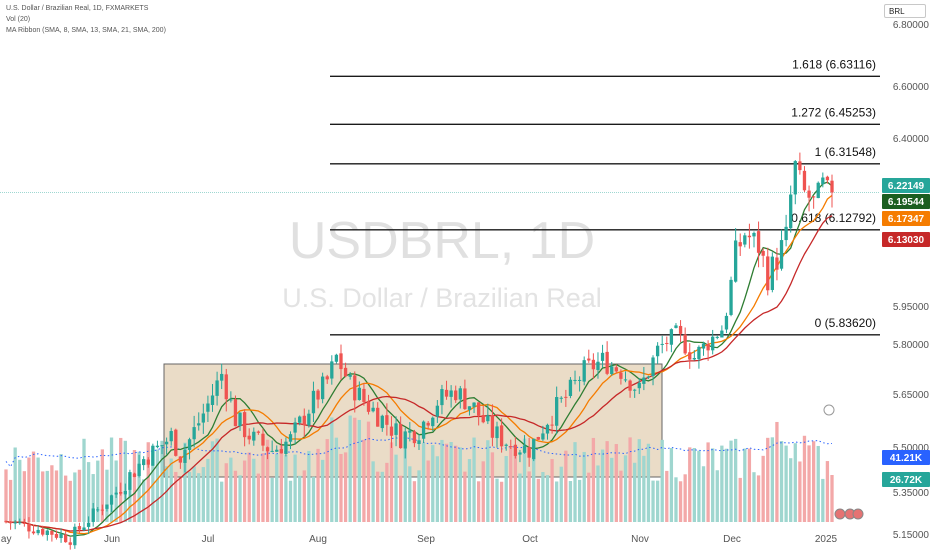 The width and height of the screenshot is (932, 550). What do you see at coordinates (112, 539) in the screenshot?
I see `x-tick-label: Jun` at bounding box center [112, 539].